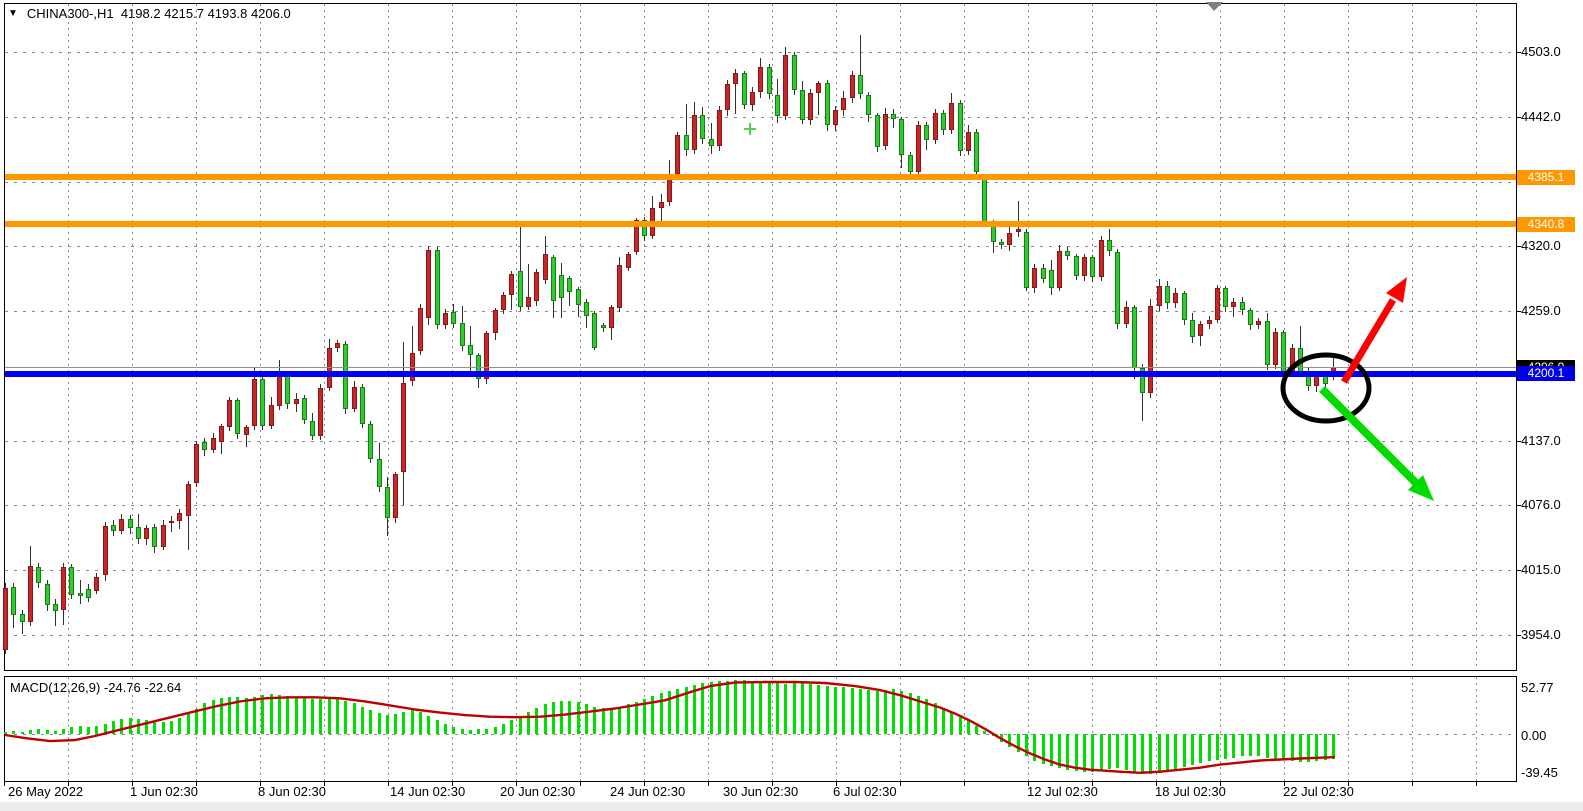  What do you see at coordinates (760, 224) in the screenshot?
I see `resistance-lower-line` at bounding box center [760, 224].